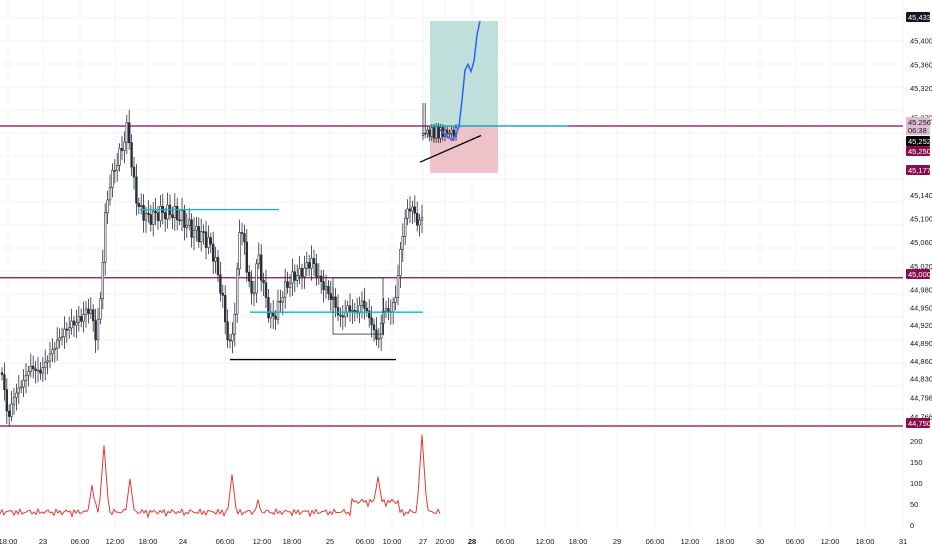 The width and height of the screenshot is (932, 555). I want to click on price-badge-label: 45,000, so click(919, 274).